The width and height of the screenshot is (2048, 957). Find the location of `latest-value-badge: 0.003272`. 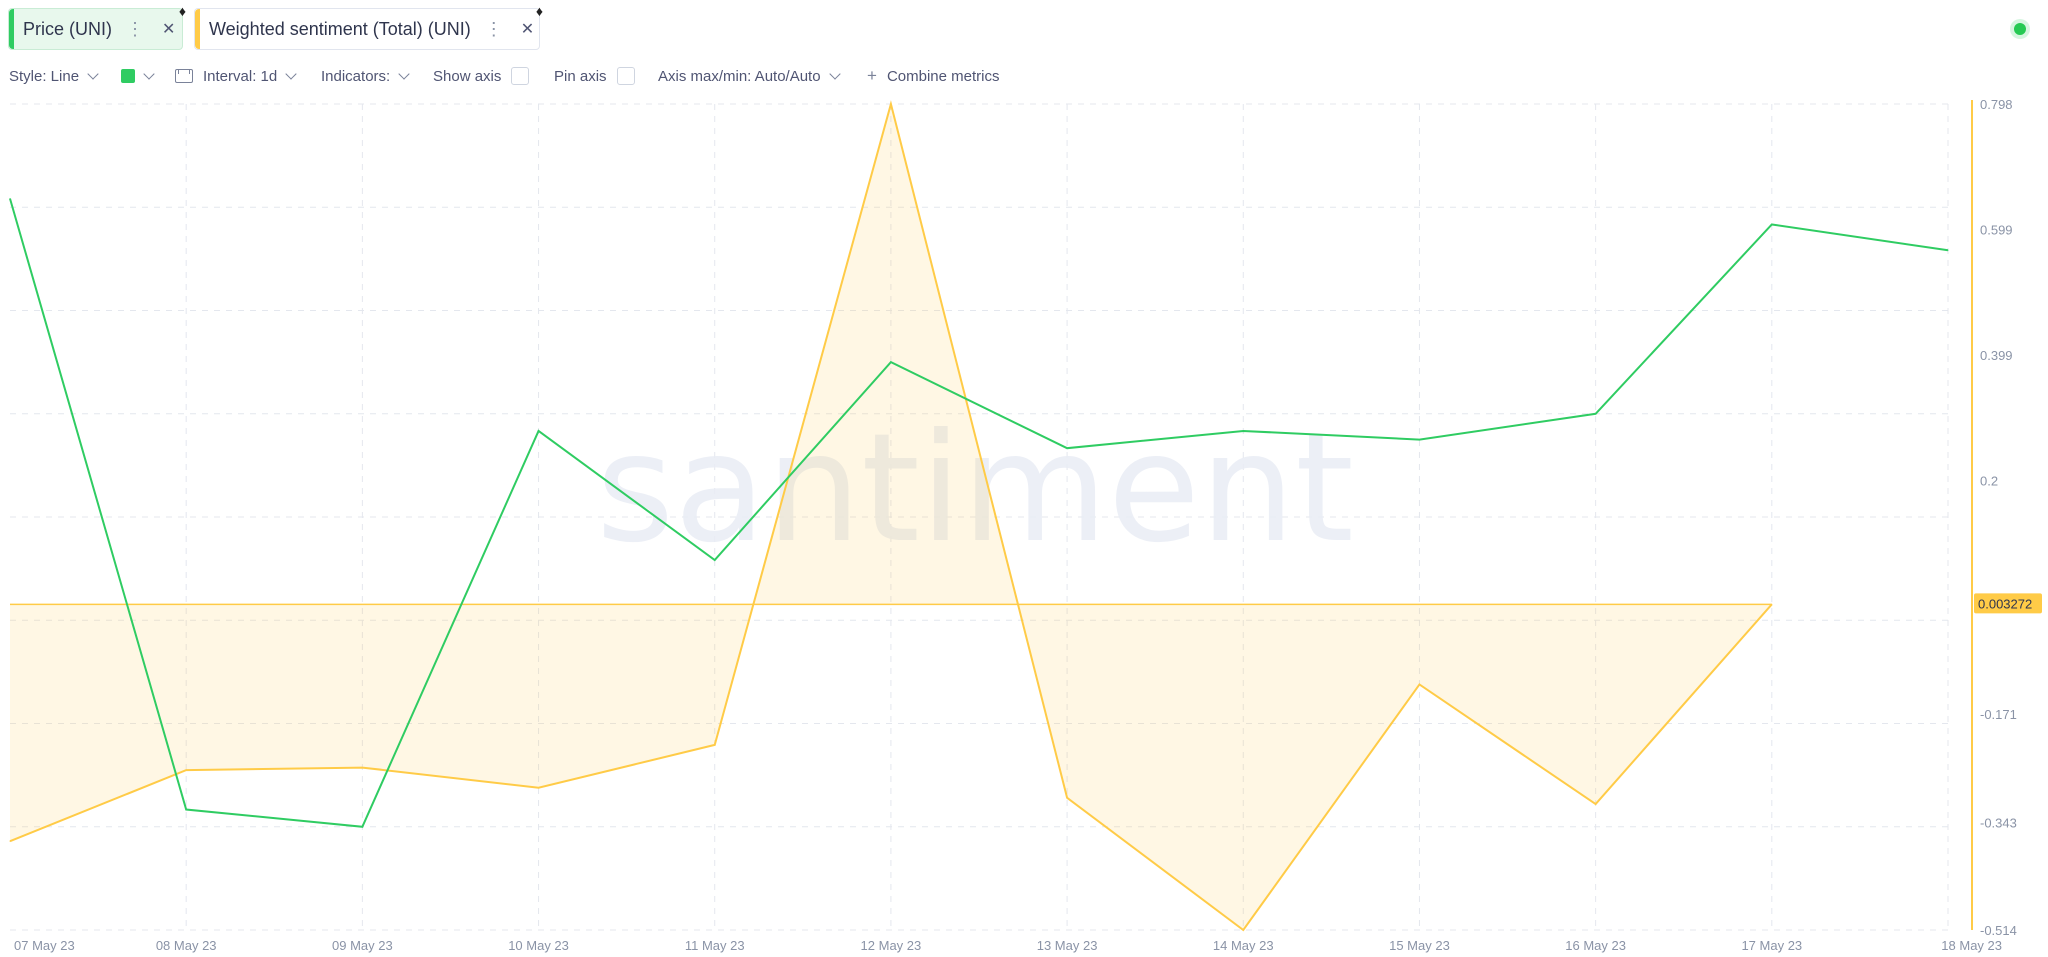

latest-value-badge: 0.003272 is located at coordinates (2008, 603).